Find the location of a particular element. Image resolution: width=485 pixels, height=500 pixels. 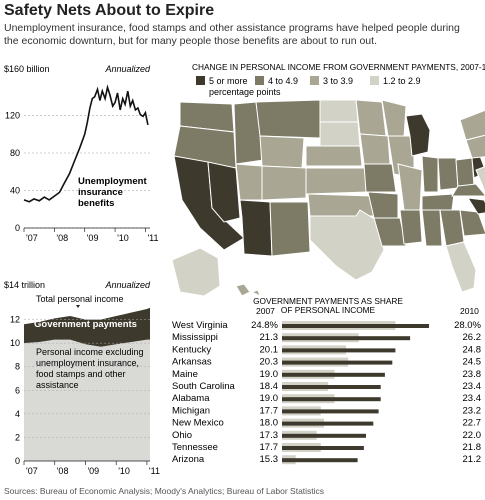

legend-unit: percentage points is located at coordinates (245, 92).